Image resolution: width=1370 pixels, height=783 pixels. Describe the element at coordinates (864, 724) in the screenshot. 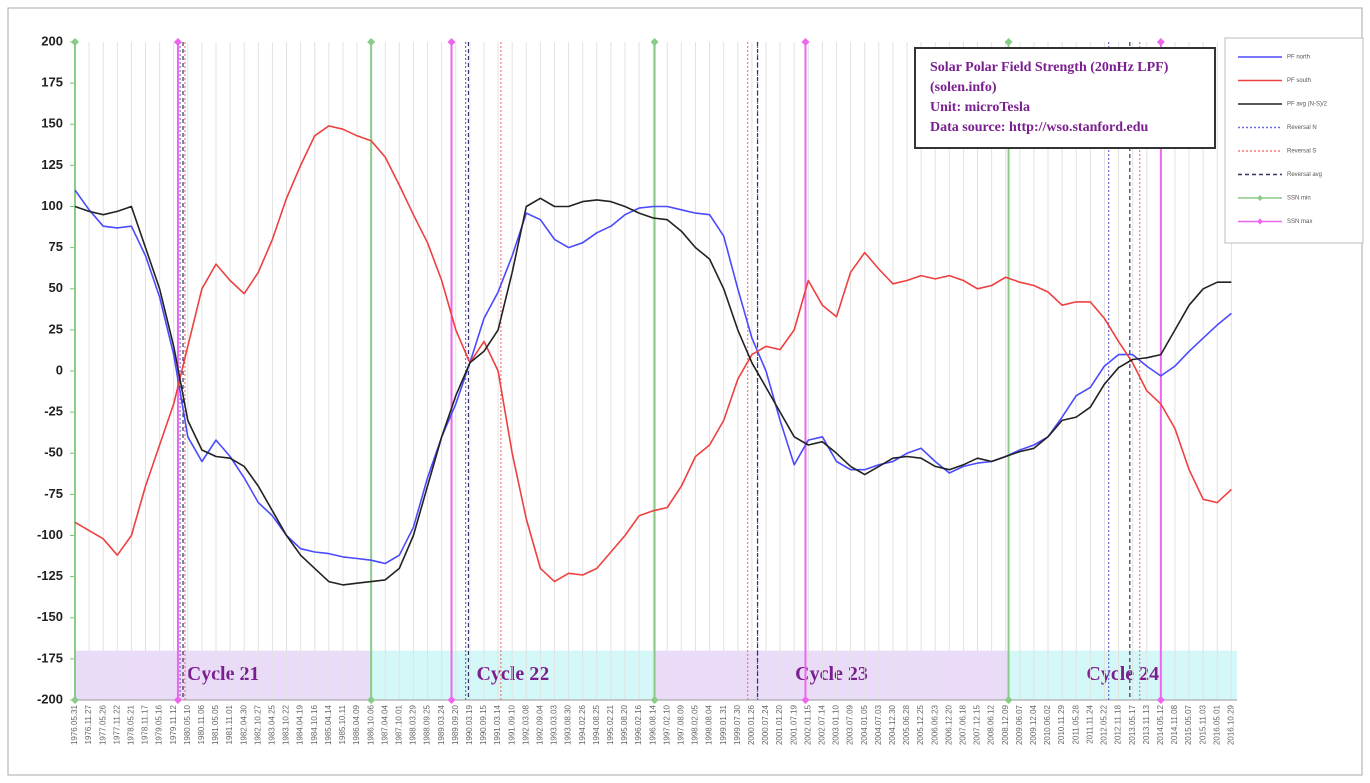

I see `x-tick-label: 2004.01.05` at that location.